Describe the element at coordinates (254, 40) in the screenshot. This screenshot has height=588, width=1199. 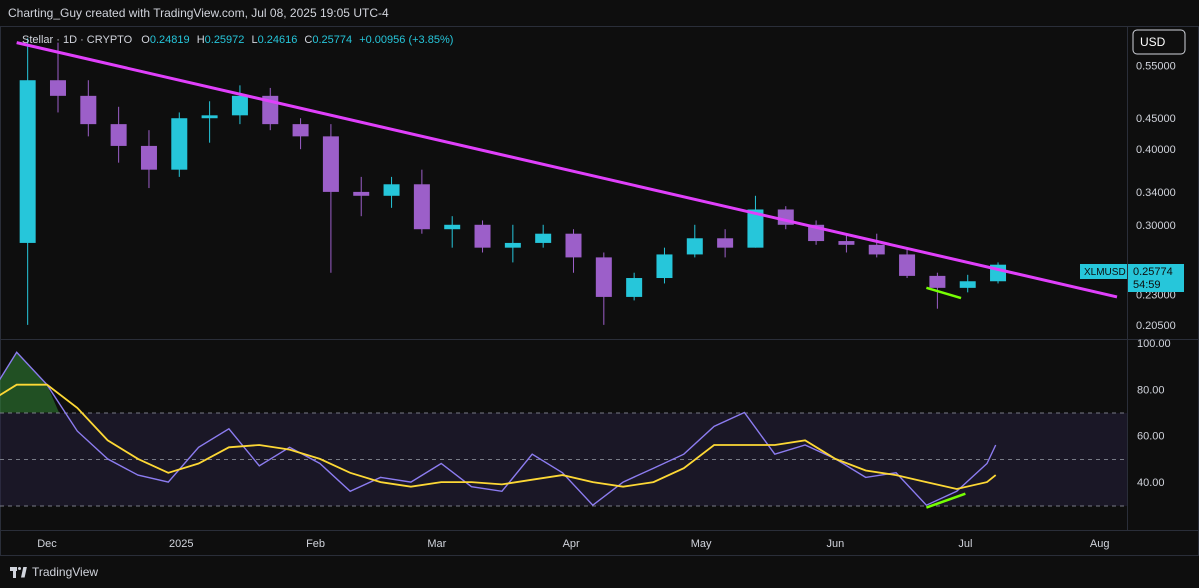
I see `legend-low-label: L` at that location.